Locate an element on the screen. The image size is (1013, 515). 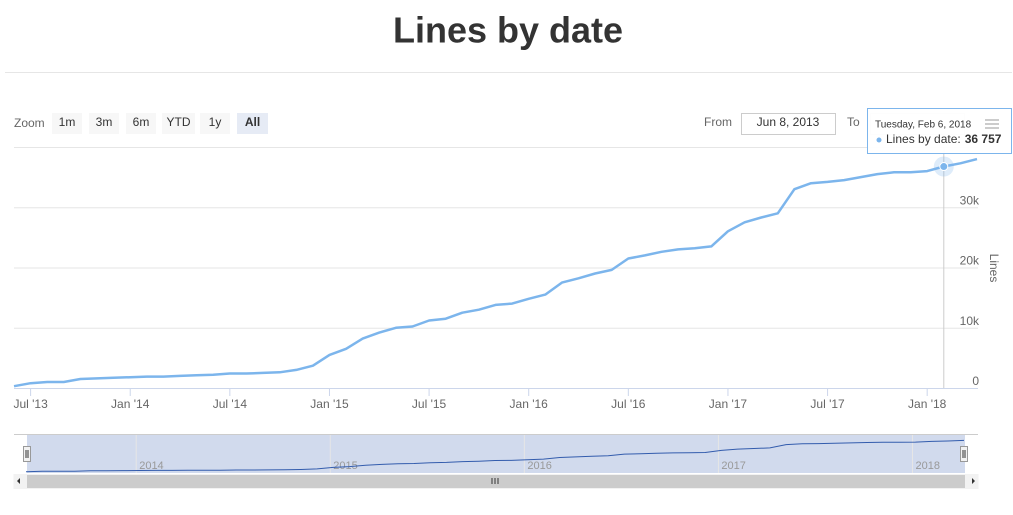
x-tick-label: Jan '18 is located at coordinates (927, 404).